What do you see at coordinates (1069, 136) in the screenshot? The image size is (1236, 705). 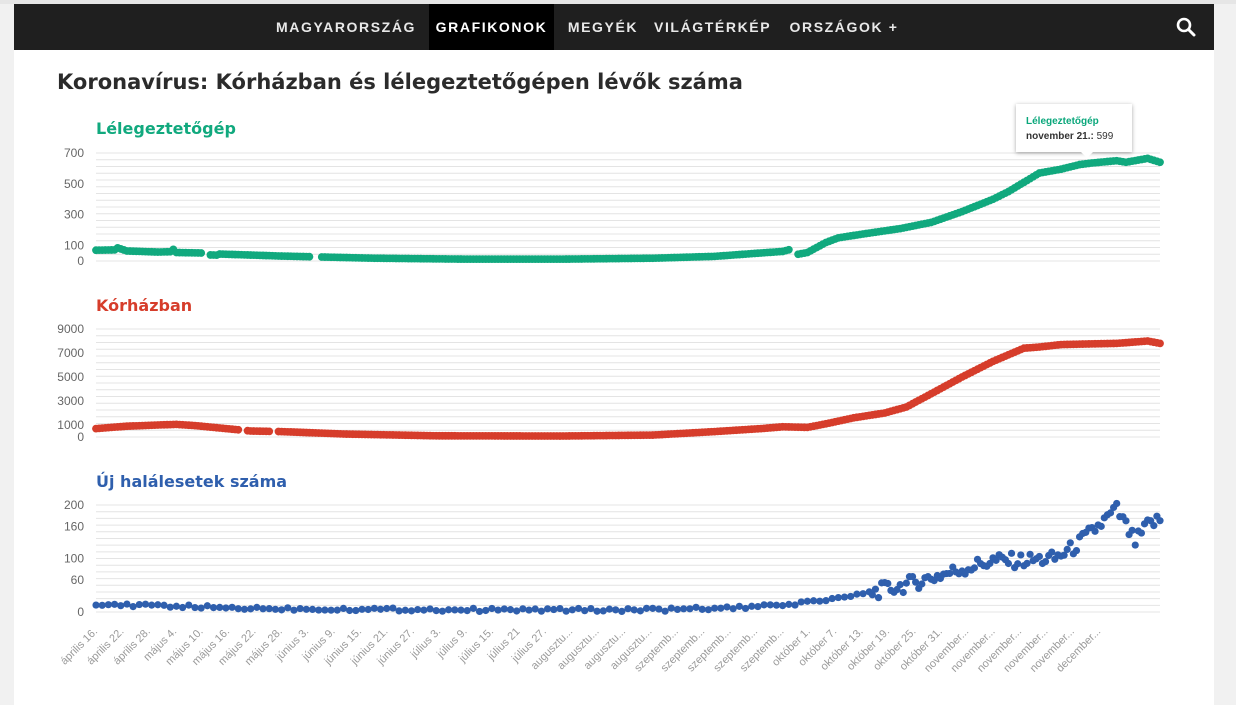 I see `tooltip-body: november 21.: 599` at bounding box center [1069, 136].